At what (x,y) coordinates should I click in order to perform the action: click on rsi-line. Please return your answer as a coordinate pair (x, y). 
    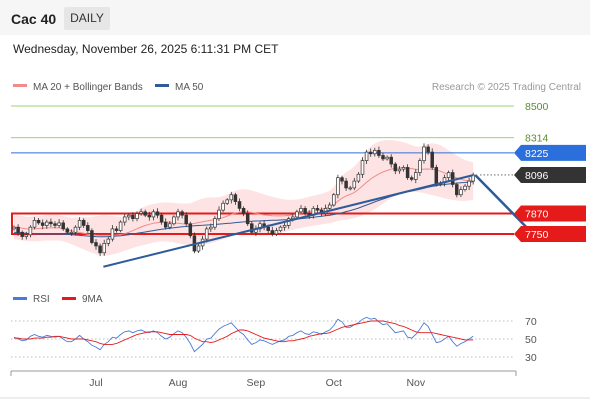
    Looking at the image, I should click on (243, 334).